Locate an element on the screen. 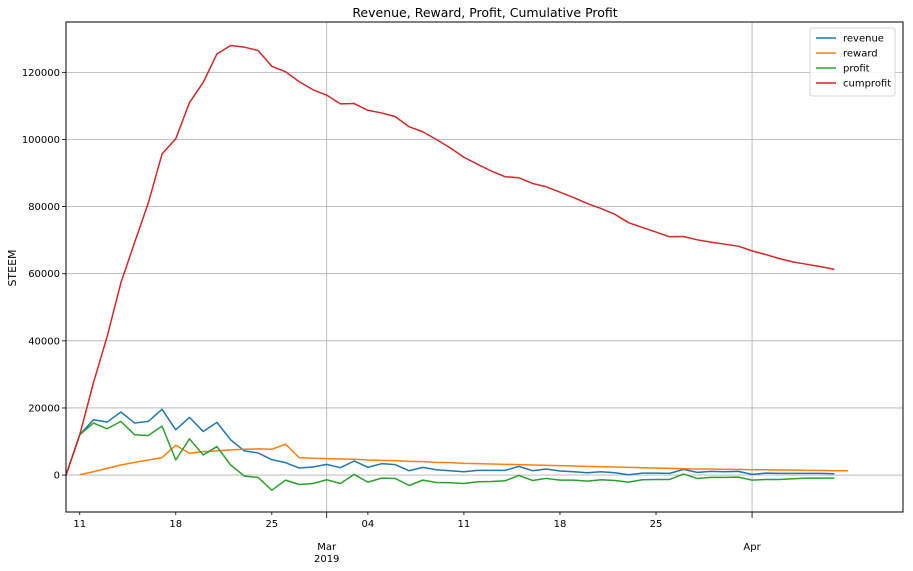 The height and width of the screenshot is (571, 913). y-tick-label: 100000 is located at coordinates (41, 140).